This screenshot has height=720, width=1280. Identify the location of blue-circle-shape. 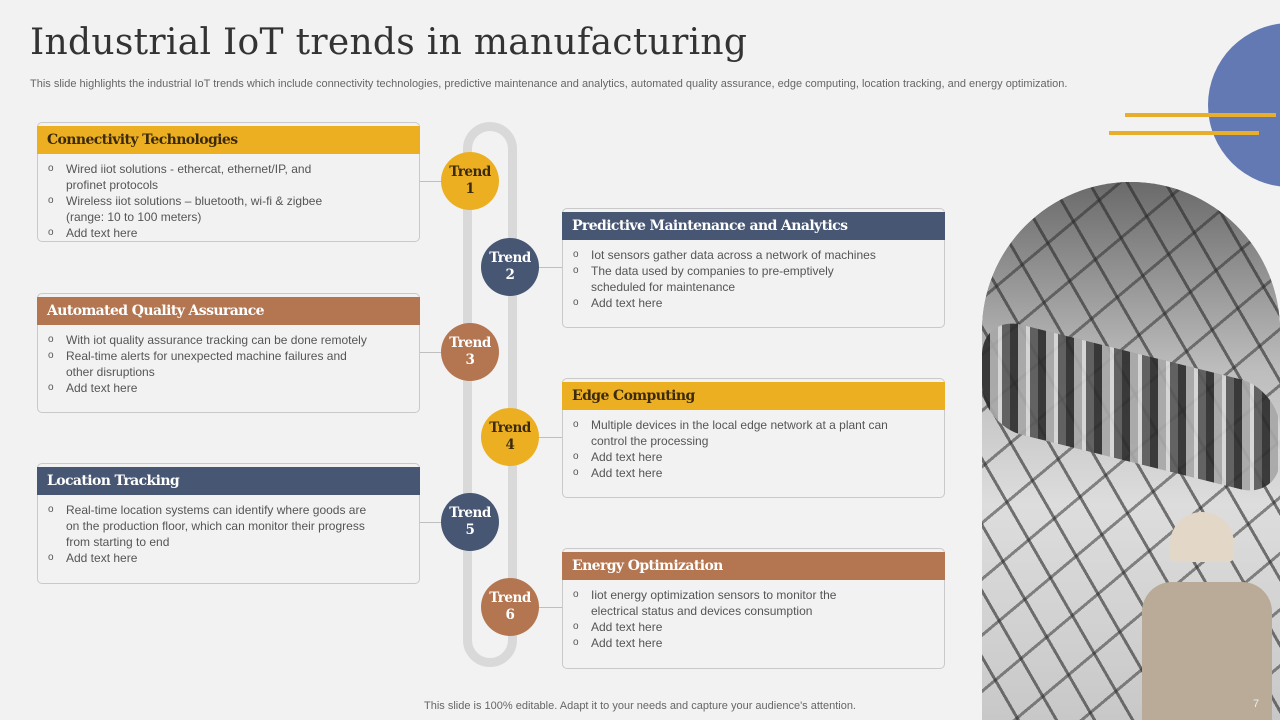
(1244, 105).